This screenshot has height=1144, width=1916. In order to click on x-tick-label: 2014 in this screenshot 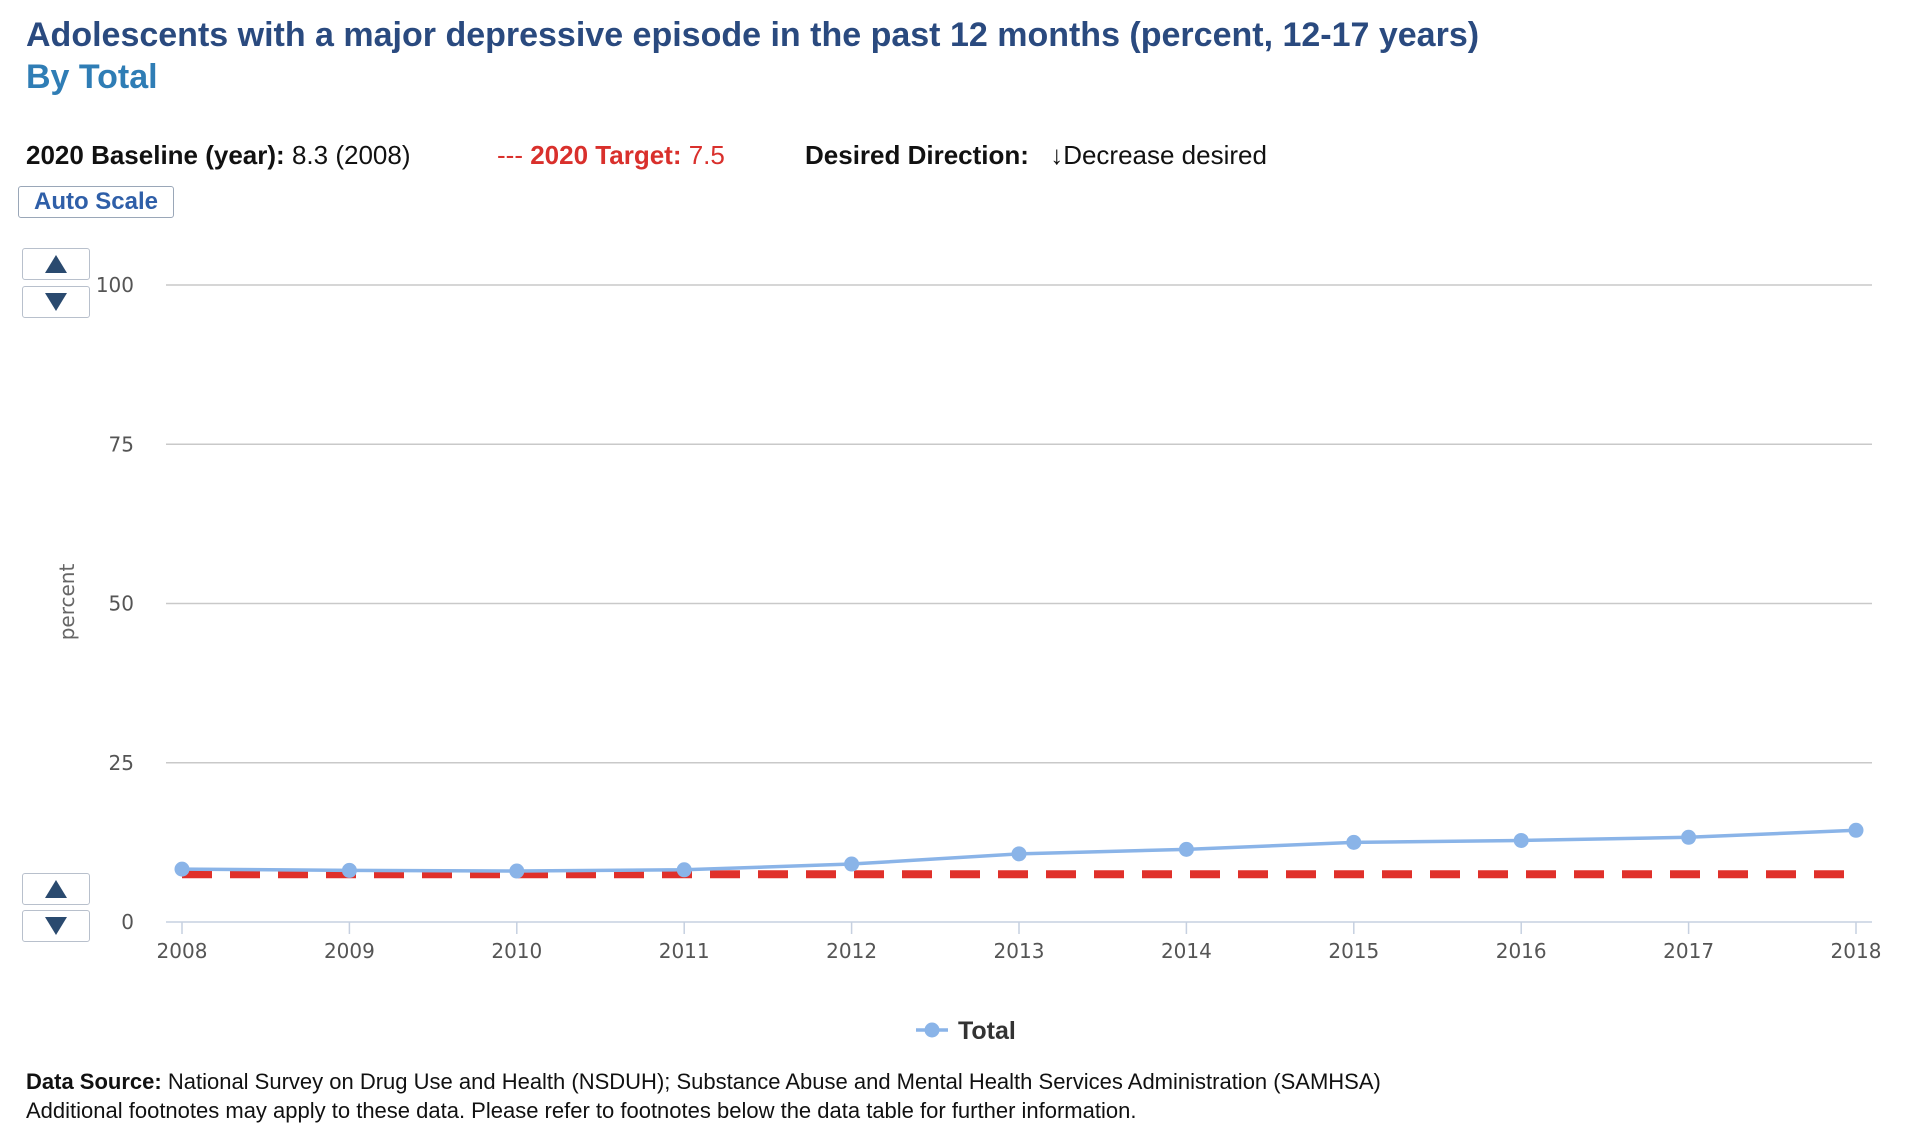, I will do `click(1186, 951)`.